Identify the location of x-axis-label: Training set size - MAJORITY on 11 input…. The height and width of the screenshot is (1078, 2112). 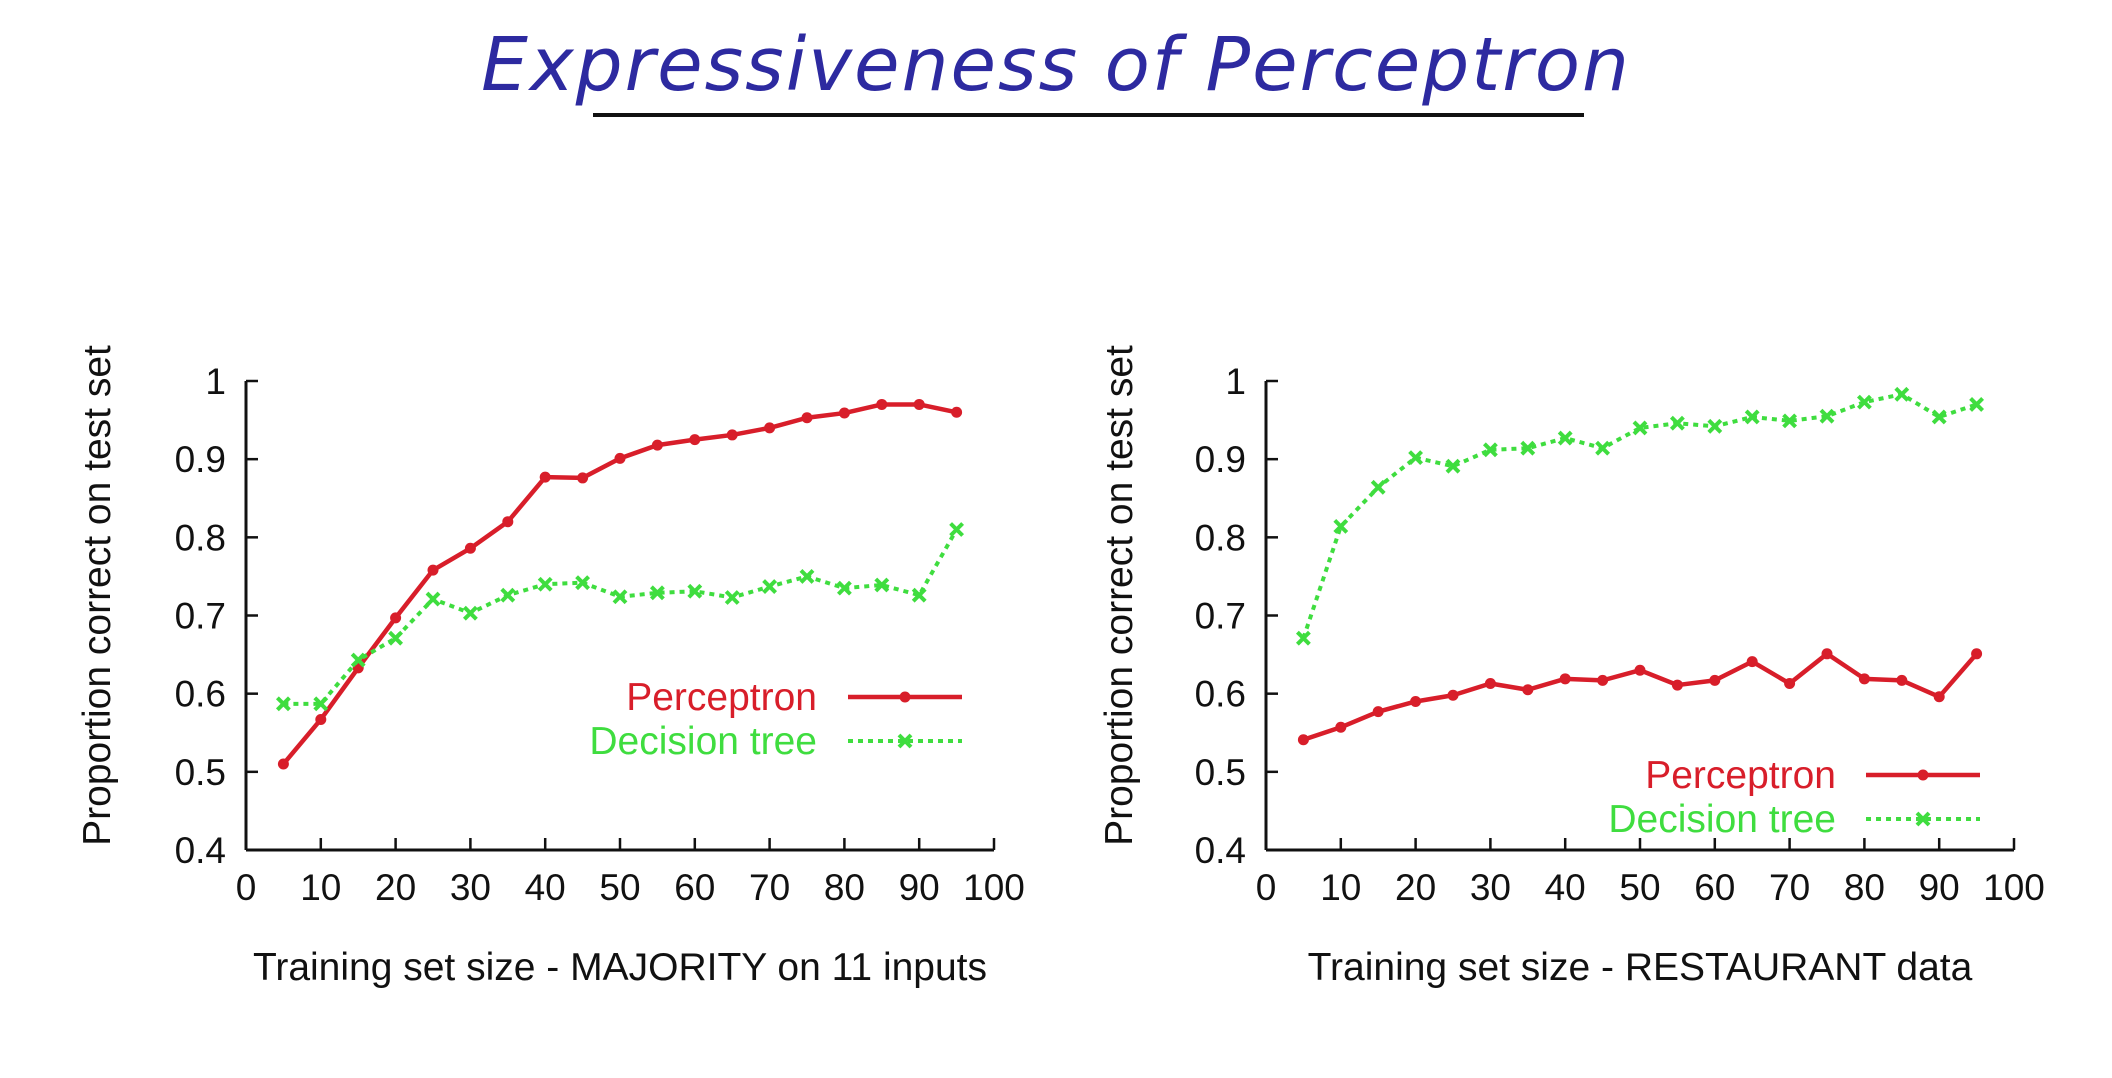
(620, 967).